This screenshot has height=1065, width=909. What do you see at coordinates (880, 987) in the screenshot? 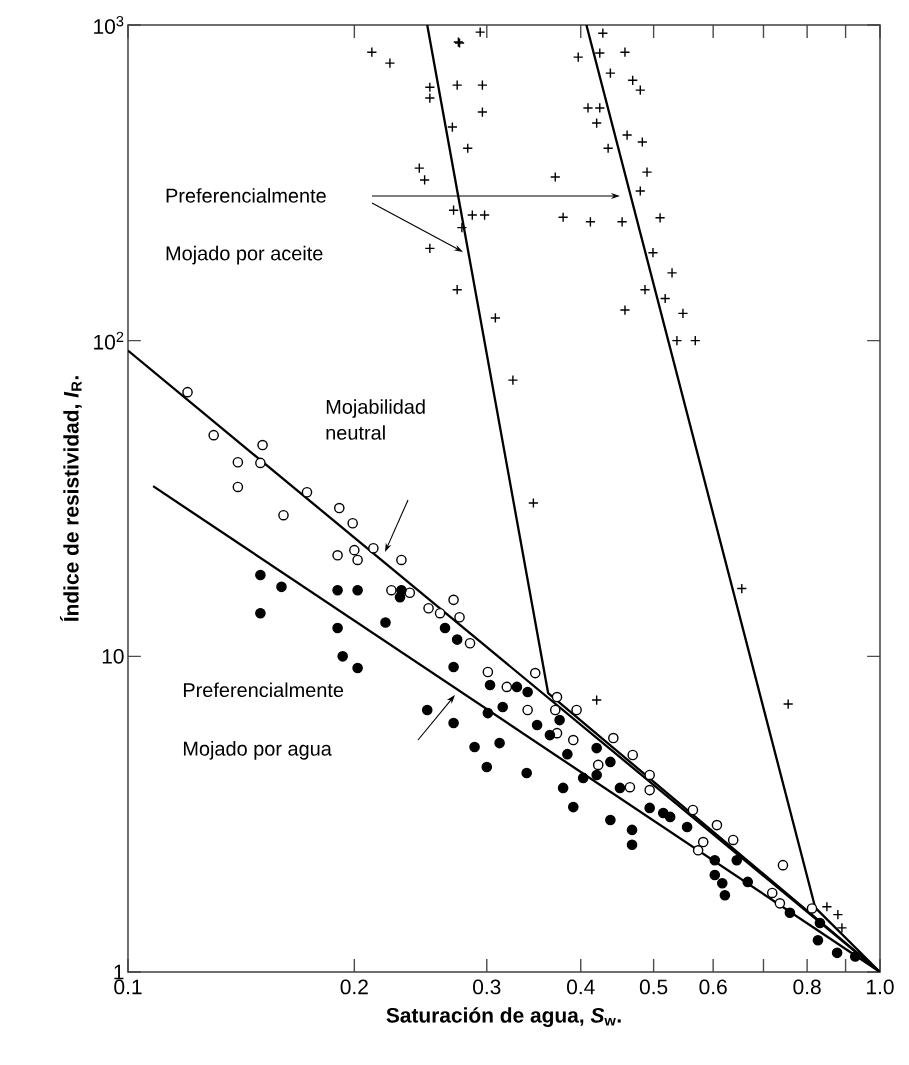
I see `x-tick-label: 1.0` at bounding box center [880, 987].